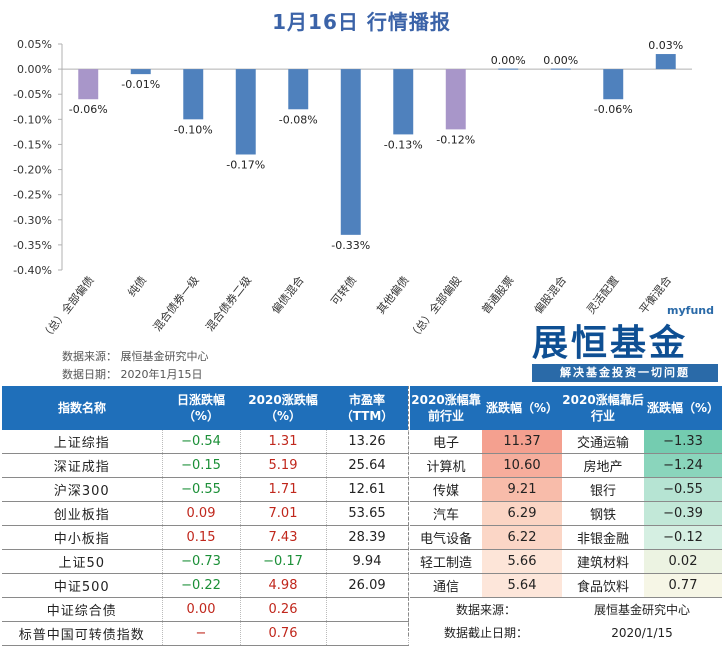 This screenshot has height=646, width=723. What do you see at coordinates (201, 609) in the screenshot?
I see `daily-change-cell: 0.00` at bounding box center [201, 609].